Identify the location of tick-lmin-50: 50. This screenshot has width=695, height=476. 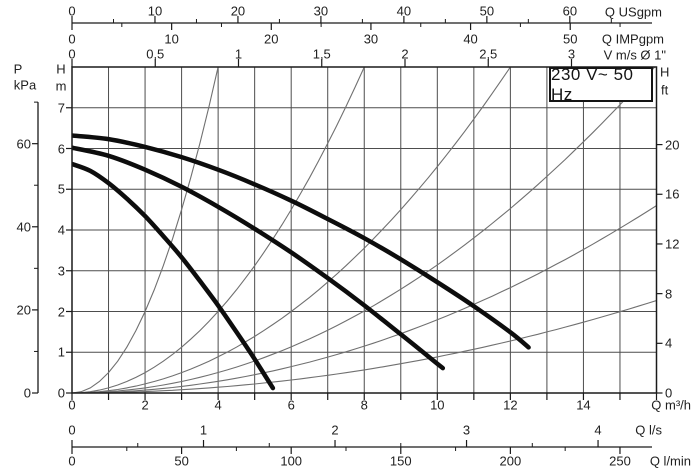
(181, 461).